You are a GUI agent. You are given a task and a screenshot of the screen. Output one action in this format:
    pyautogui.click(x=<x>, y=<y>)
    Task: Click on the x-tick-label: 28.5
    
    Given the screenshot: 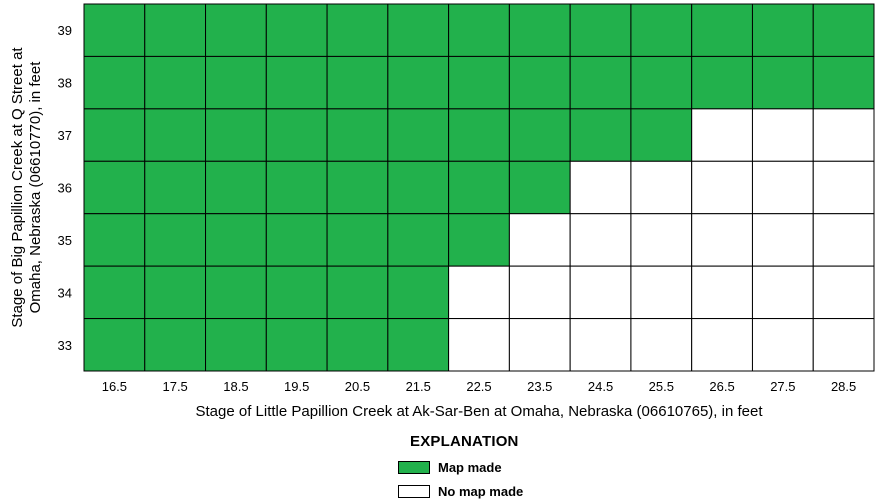 What is the action you would take?
    pyautogui.click(x=843, y=386)
    